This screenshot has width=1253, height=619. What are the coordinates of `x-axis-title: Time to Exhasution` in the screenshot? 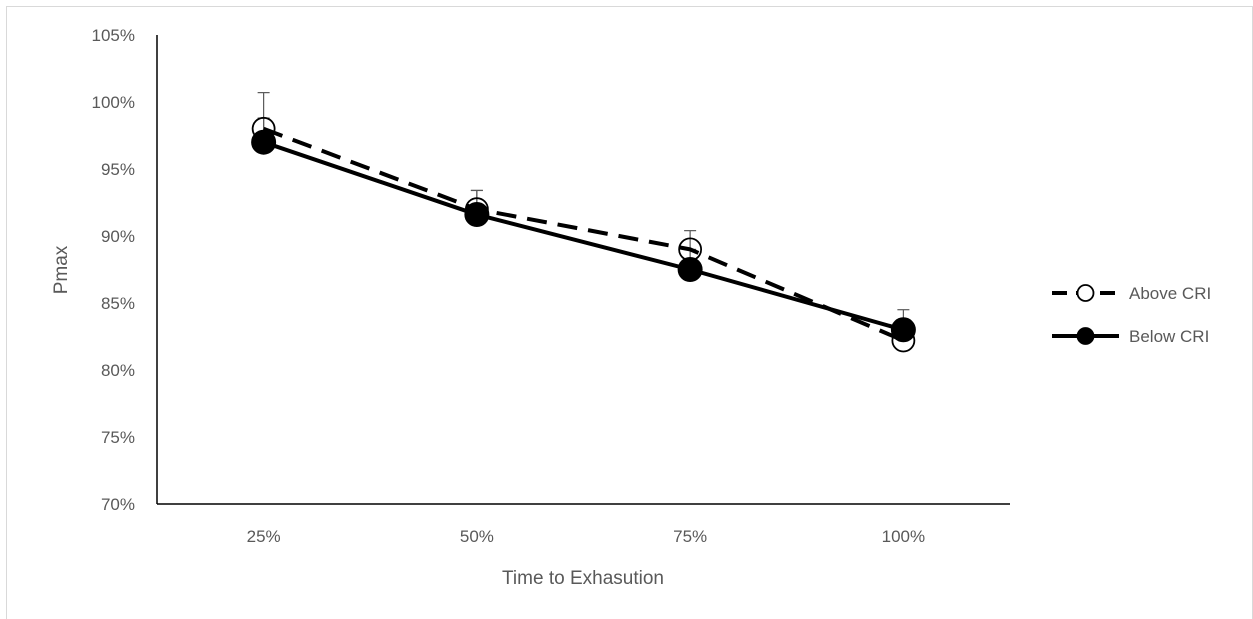 It's located at (583, 578).